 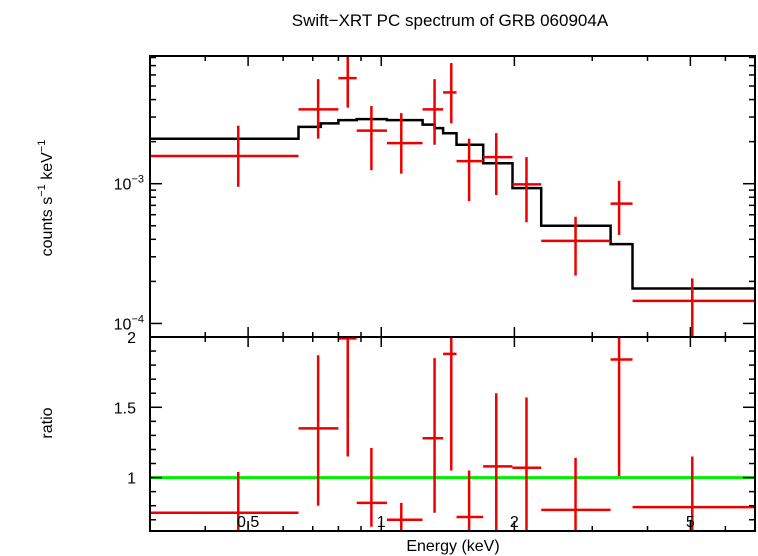 What do you see at coordinates (46, 198) in the screenshot?
I see `spectrum-y-axis-label: counts s−1 keV−1` at bounding box center [46, 198].